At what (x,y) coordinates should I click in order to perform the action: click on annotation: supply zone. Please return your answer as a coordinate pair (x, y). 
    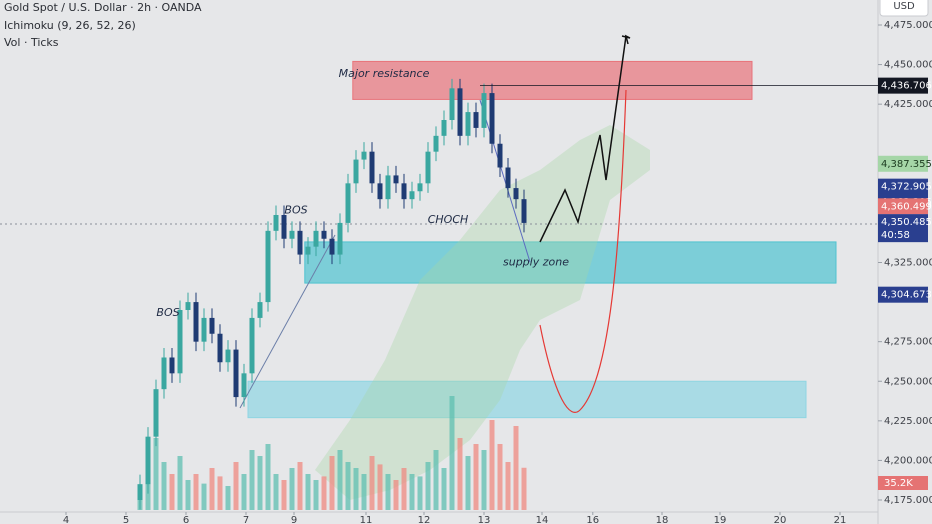
    Looking at the image, I should click on (536, 262).